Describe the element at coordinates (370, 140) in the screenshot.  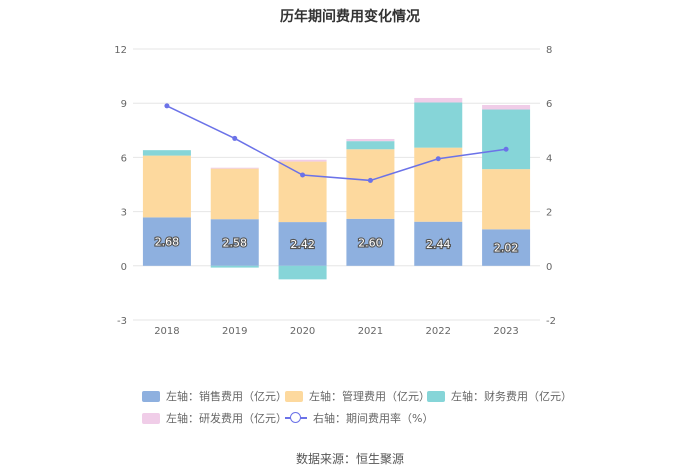
I see `bar-rnd-2021` at that location.